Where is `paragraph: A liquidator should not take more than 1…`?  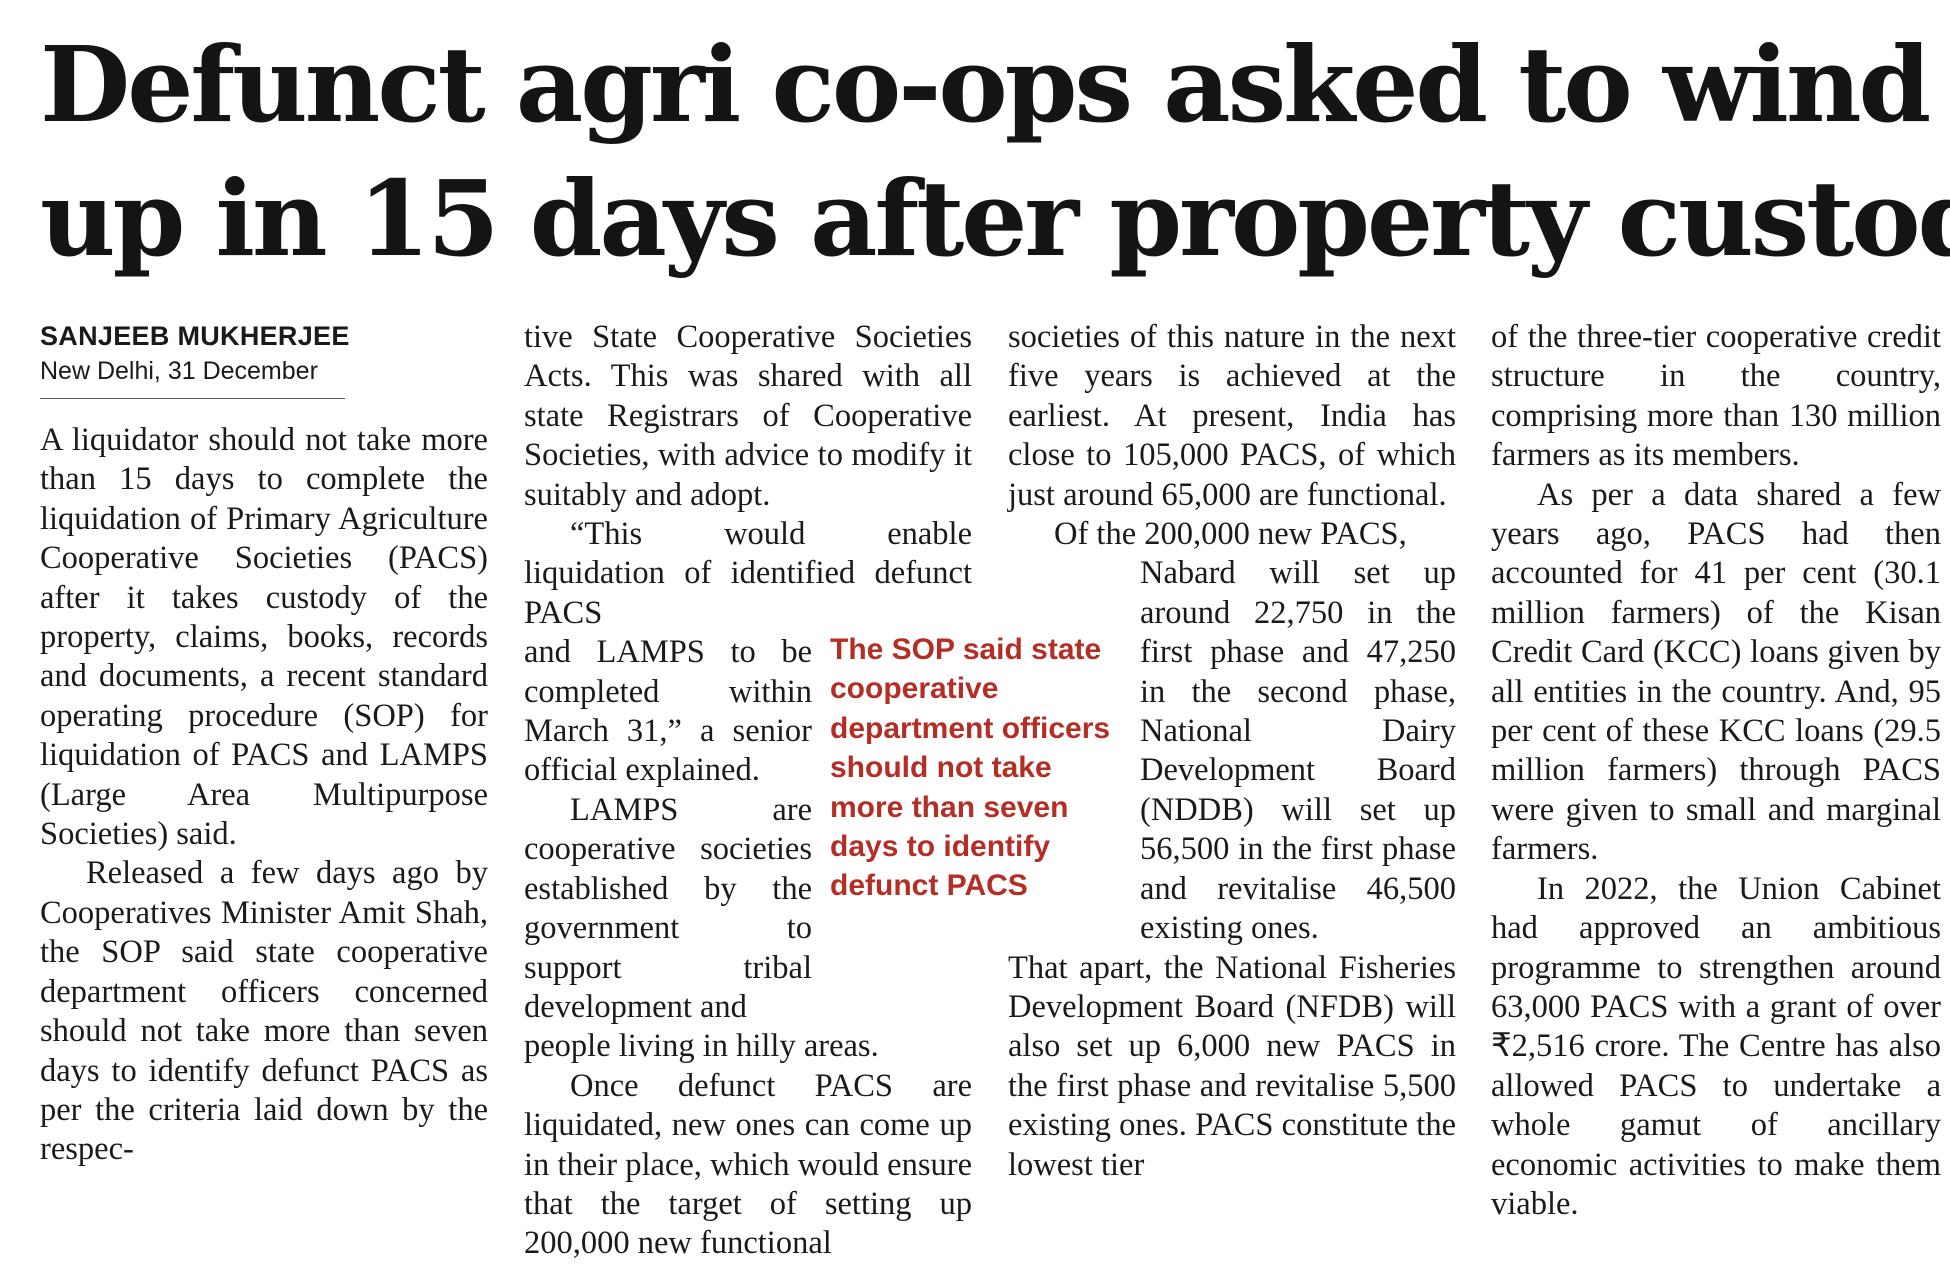
paragraph: A liquidator should not take more than 1… is located at coordinates (264, 637).